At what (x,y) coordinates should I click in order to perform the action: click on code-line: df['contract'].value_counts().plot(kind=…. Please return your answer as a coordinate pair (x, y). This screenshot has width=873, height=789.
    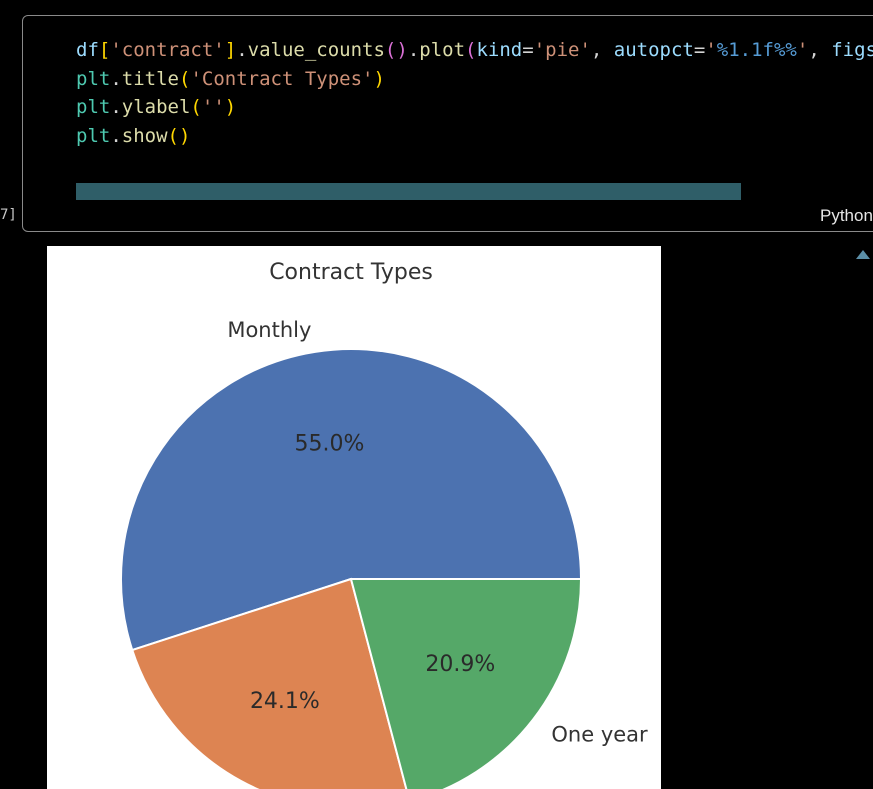
    Looking at the image, I should click on (474, 50).